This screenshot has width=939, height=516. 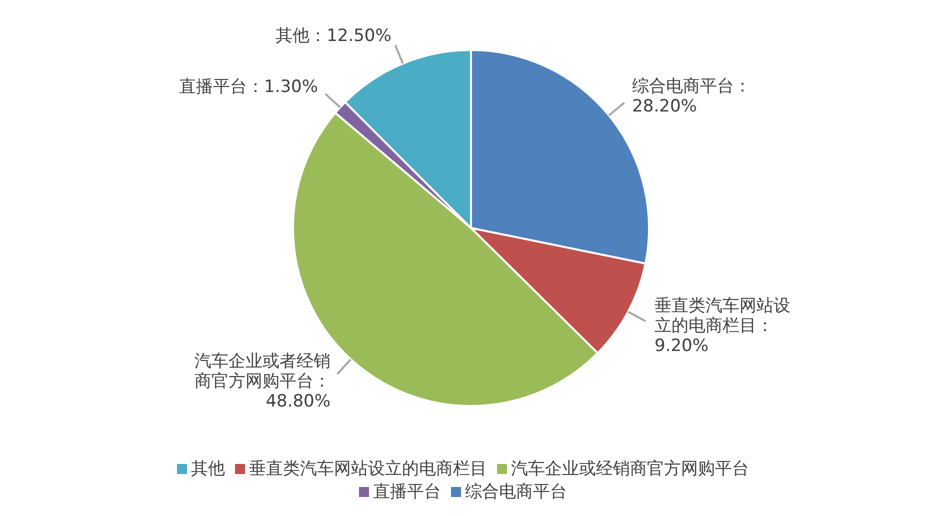 What do you see at coordinates (630, 469) in the screenshot?
I see `legend-label: 汽车企业或经销商官方网购平台` at bounding box center [630, 469].